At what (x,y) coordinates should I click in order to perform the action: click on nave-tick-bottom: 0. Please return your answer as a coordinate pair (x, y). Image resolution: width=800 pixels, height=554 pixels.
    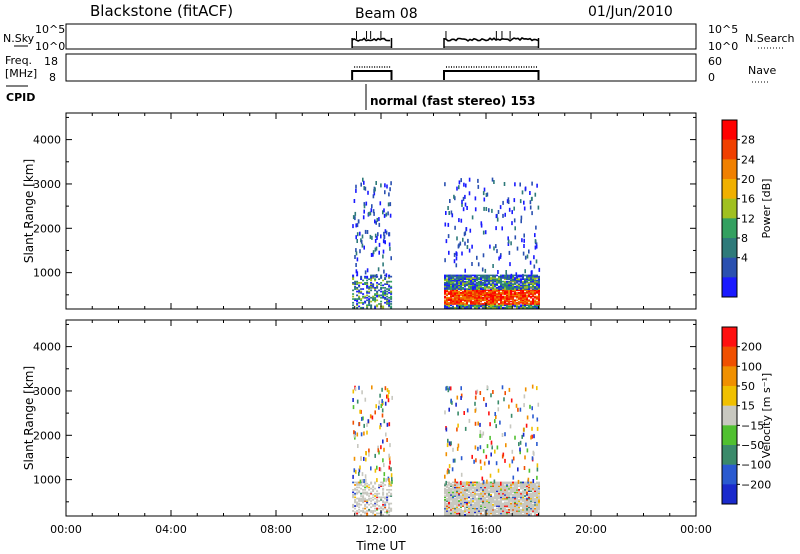
    Looking at the image, I should click on (711, 77).